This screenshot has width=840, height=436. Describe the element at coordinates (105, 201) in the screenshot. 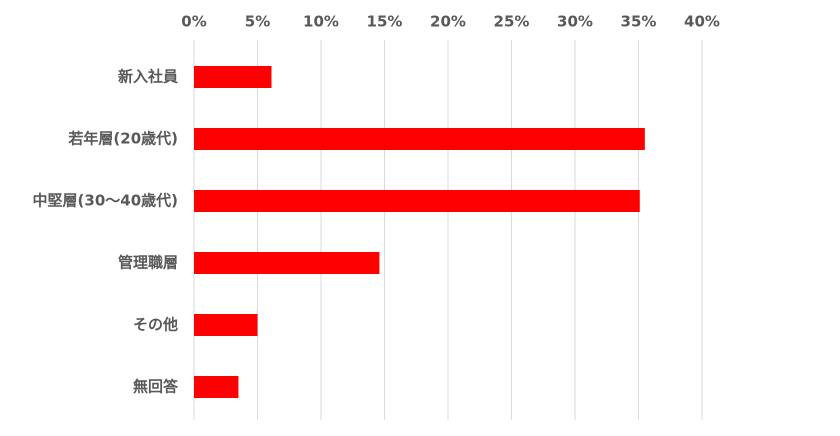

I see `y-tick-label: 中堅層(30～40歳代)` at that location.